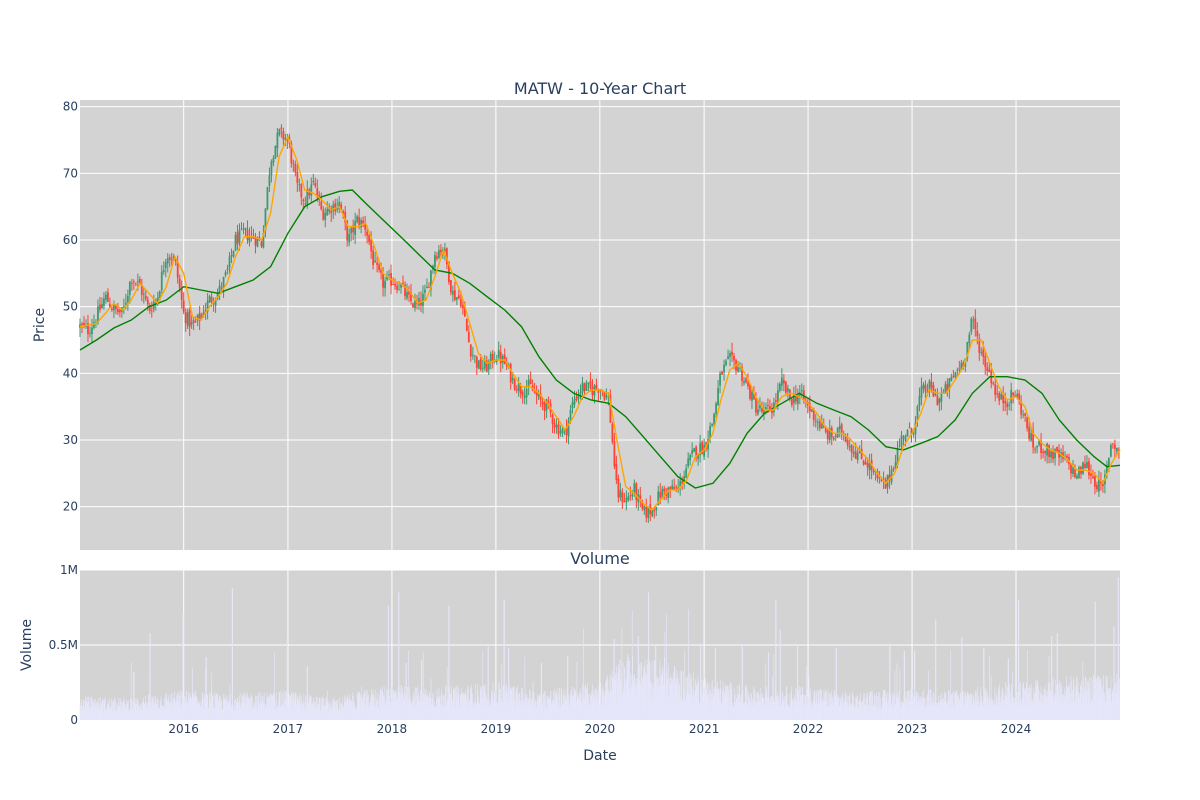  Describe the element at coordinates (63, 645) in the screenshot. I see `volume-y-tick-label: 0.5M` at that location.